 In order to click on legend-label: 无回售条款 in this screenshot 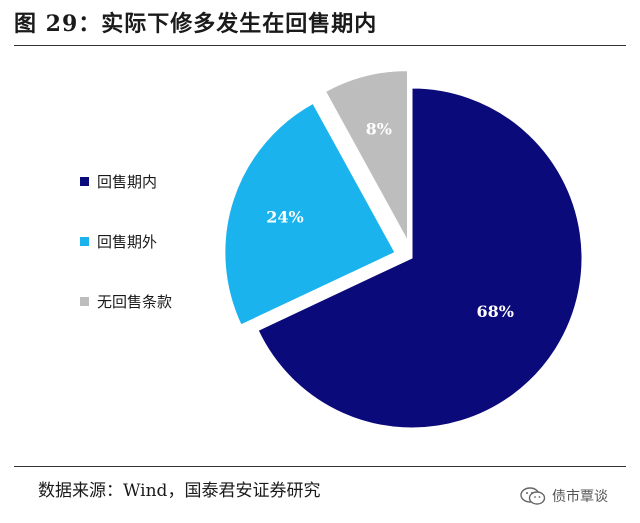, I will do `click(135, 301)`.